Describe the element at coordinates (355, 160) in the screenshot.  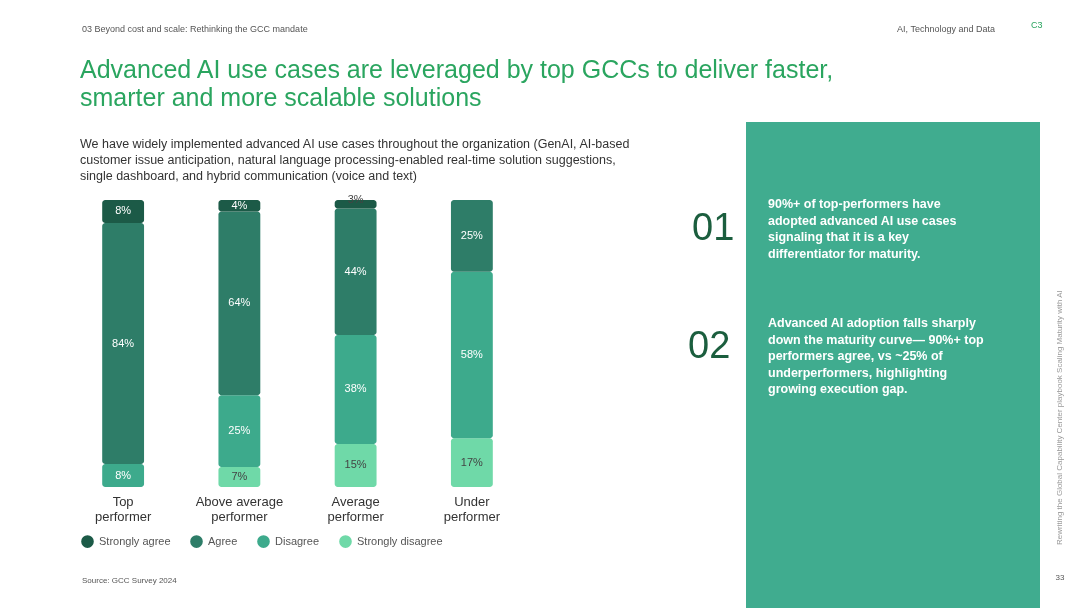
I see `chart-subtitle: We have widely implemented advanced AI use cases throughout the organization (GenAI, AI-based customer issue anticipation, natural language processing-enabled real-time solution suggestions, single dashboard, and hybrid communication (voice and text)` at that location.